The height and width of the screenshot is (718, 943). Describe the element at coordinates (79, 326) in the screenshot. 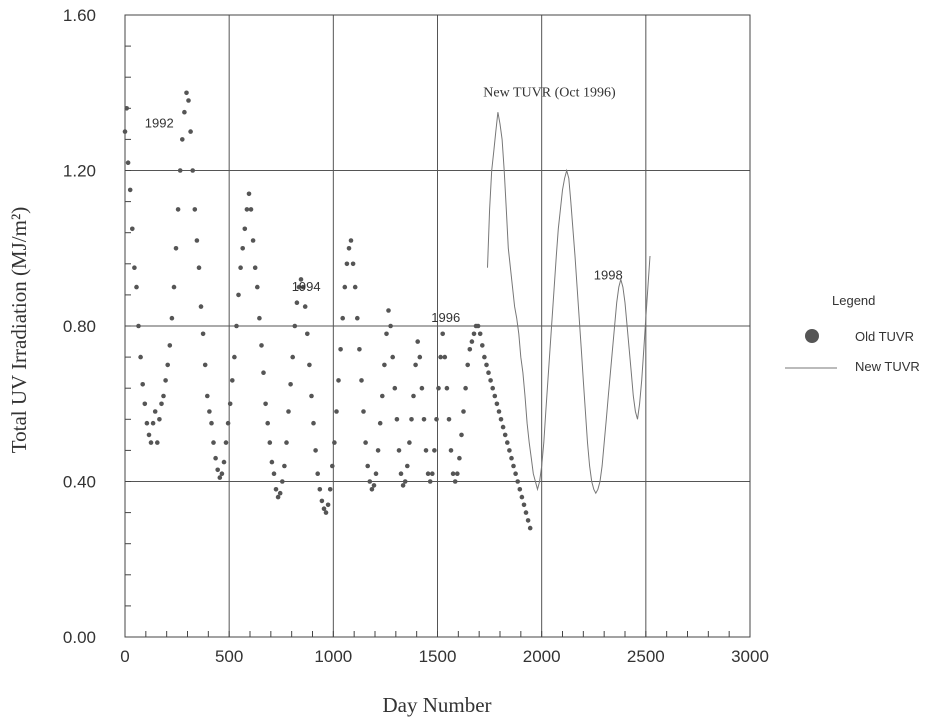

I see `y-tick-labels: 0.00 0.40 0.80 1.20 1.60` at that location.